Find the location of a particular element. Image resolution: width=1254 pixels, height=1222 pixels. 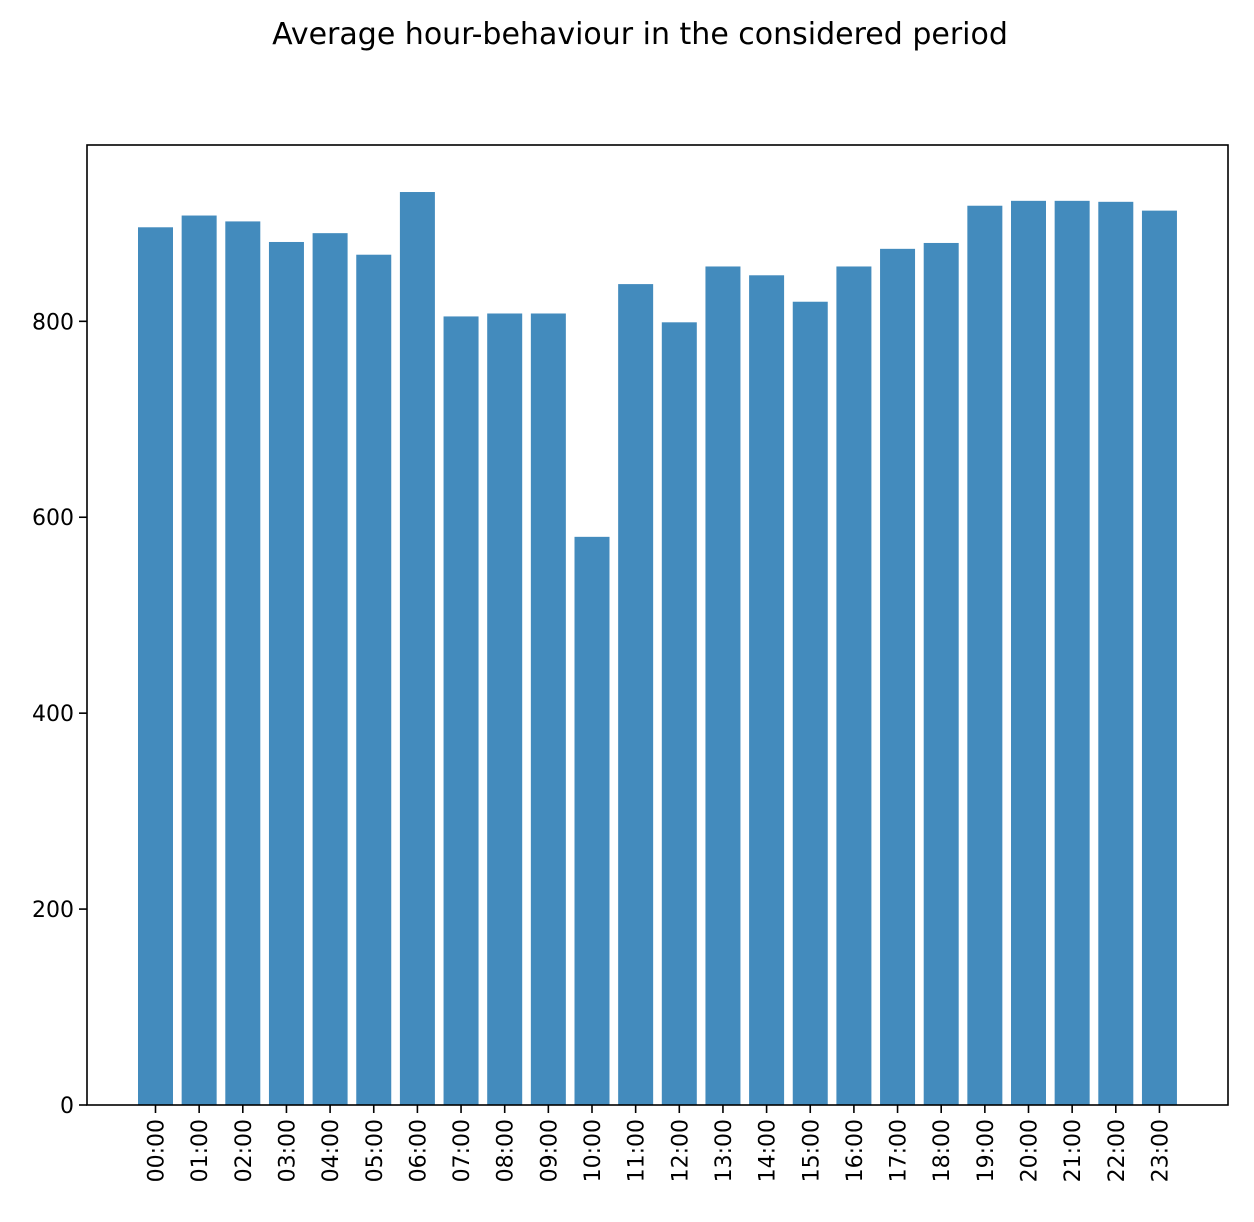

x-tick-label: 09:00 is located at coordinates (549, 1150).